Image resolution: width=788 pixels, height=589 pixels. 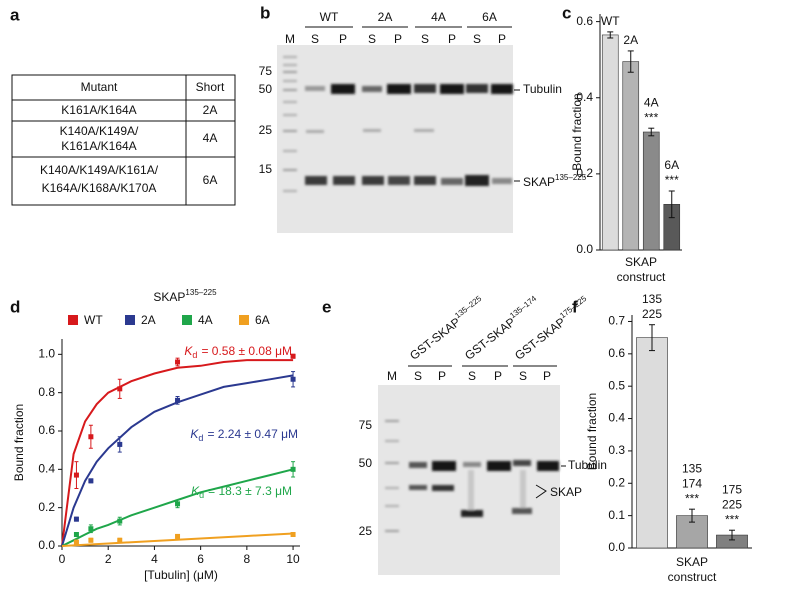 What do you see at coordinates (46, 354) in the screenshot?
I see `y-tick-label: 1.0` at bounding box center [46, 354].